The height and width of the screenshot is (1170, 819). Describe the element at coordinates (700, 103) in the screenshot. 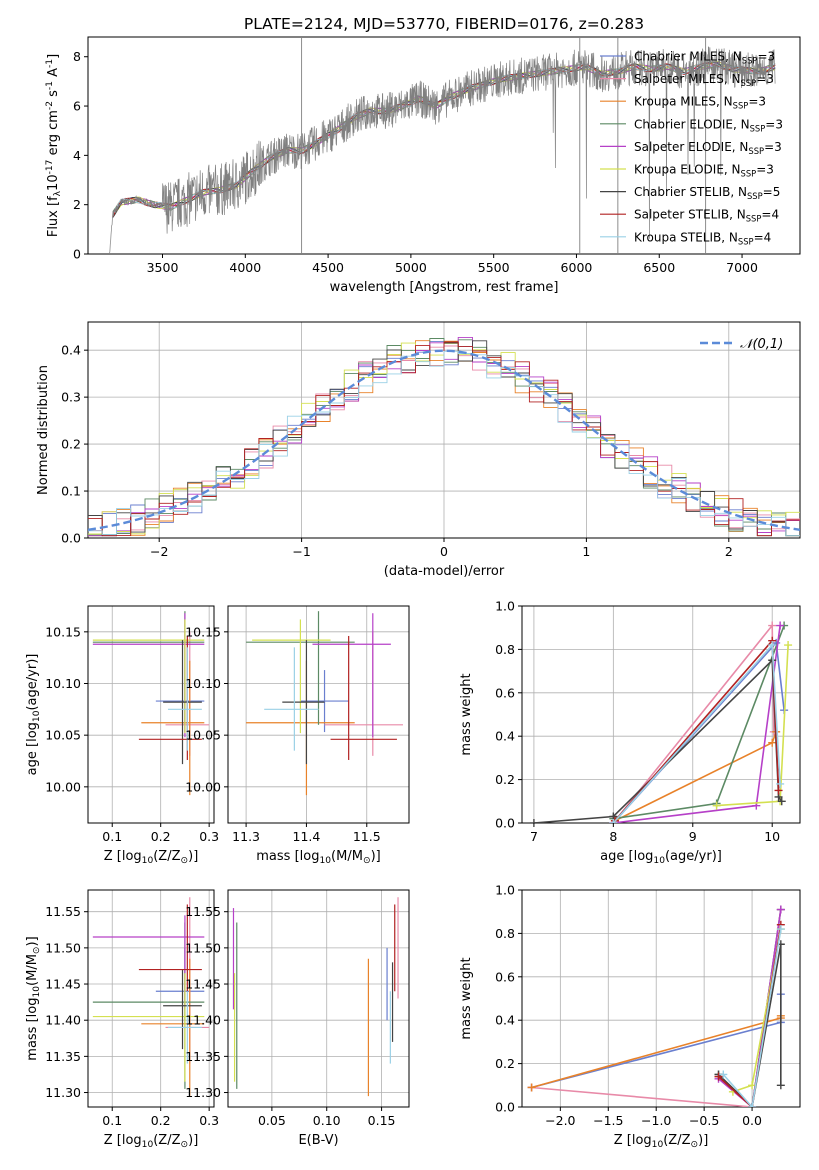

I see `legend-label: Kroupa MILES, NSSP​=3` at that location.